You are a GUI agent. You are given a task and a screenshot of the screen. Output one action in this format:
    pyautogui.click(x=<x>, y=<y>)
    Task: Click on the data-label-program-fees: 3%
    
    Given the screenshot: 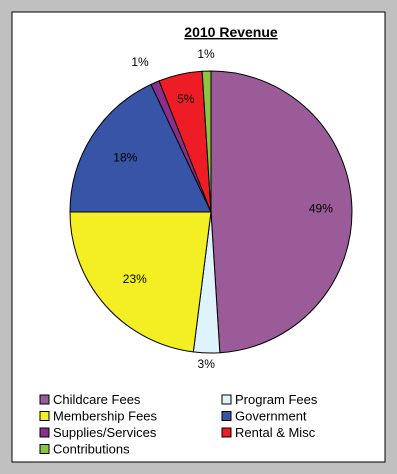 What is the action you would take?
    pyautogui.click(x=207, y=364)
    